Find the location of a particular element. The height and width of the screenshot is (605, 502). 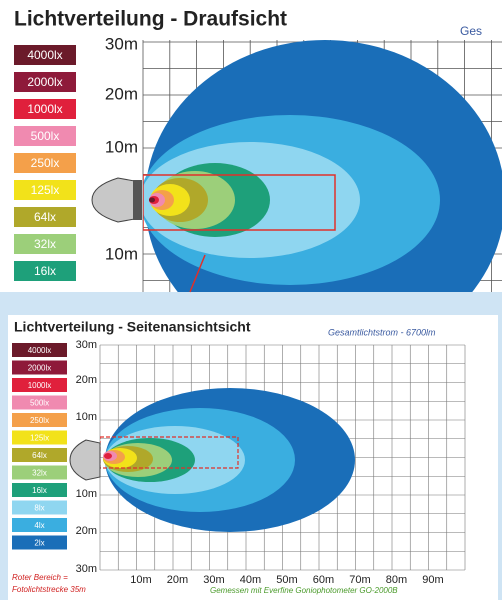

x-label: 50m is located at coordinates (286, 580).